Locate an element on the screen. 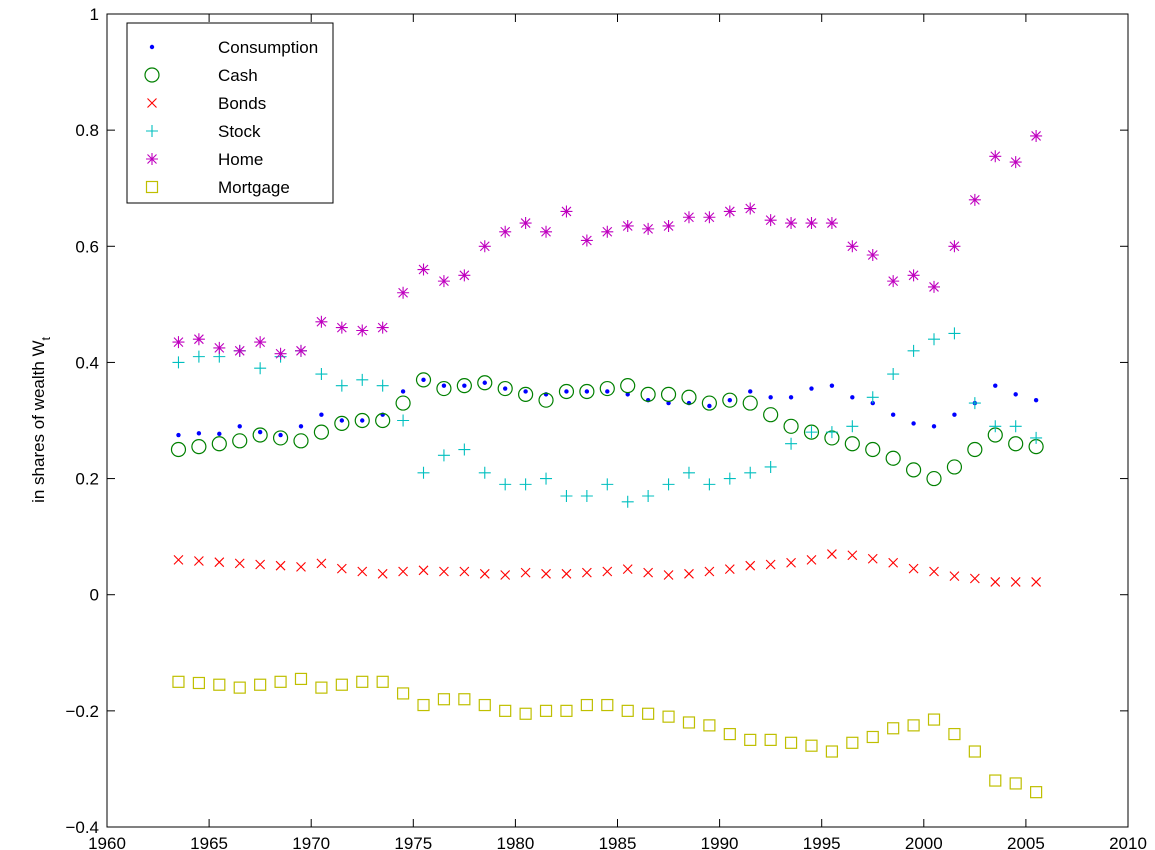 This screenshot has height=850, width=1155. y-axis-label-sub: t is located at coordinates (46, 338).